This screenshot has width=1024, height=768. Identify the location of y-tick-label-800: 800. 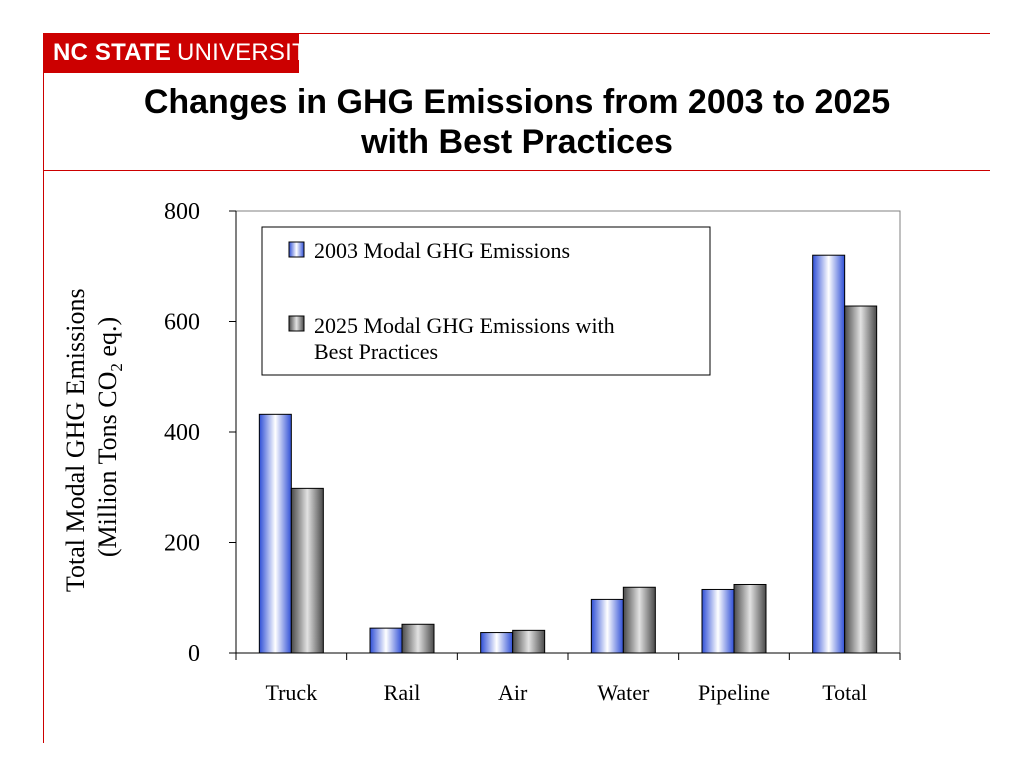
(182, 212).